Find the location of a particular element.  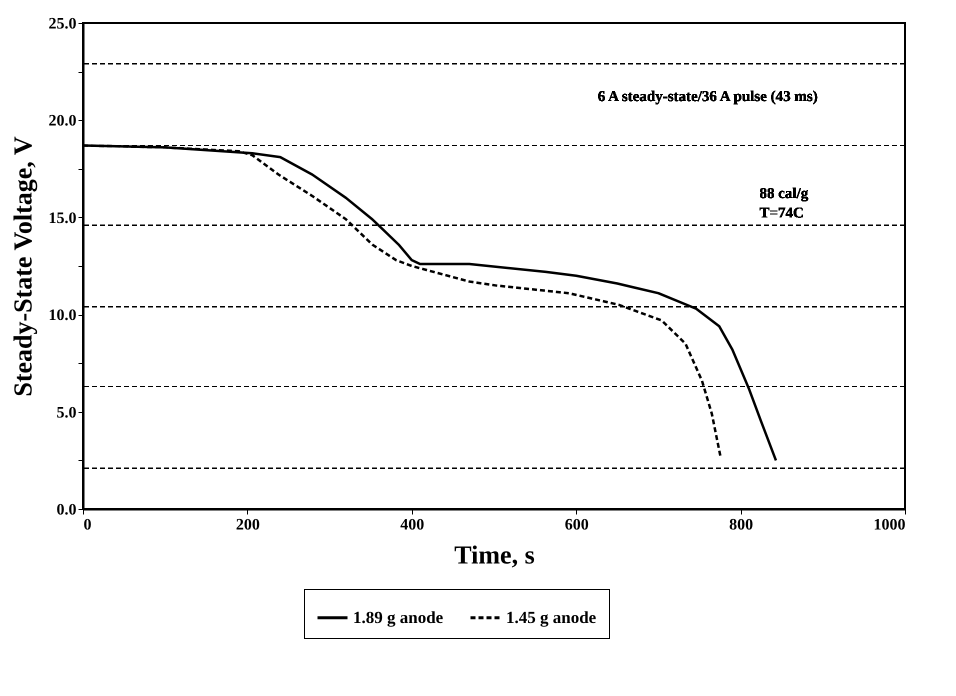

annotation: 88 cal/g is located at coordinates (784, 194).